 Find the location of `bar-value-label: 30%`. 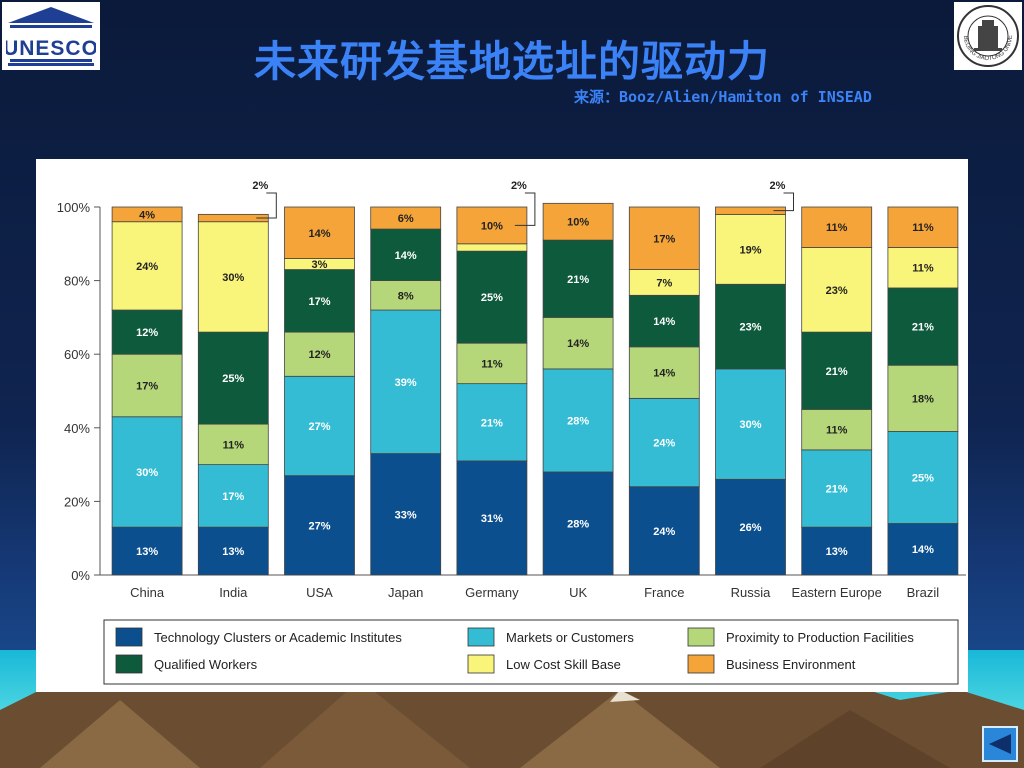

bar-value-label: 30% is located at coordinates (233, 278).